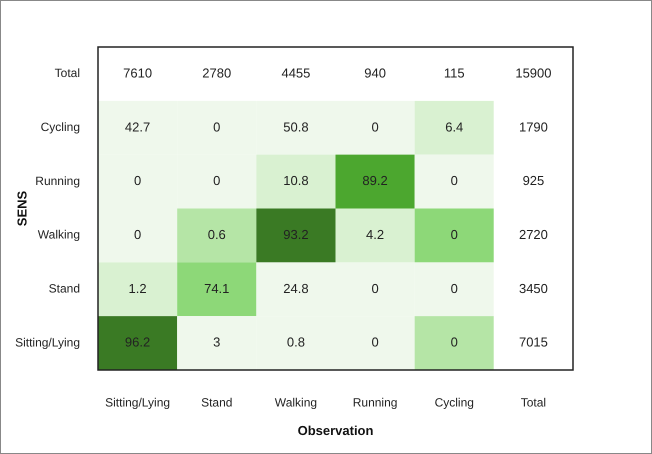 This screenshot has width=652, height=454. Describe the element at coordinates (533, 72) in the screenshot. I see `data-label: 15900` at that location.